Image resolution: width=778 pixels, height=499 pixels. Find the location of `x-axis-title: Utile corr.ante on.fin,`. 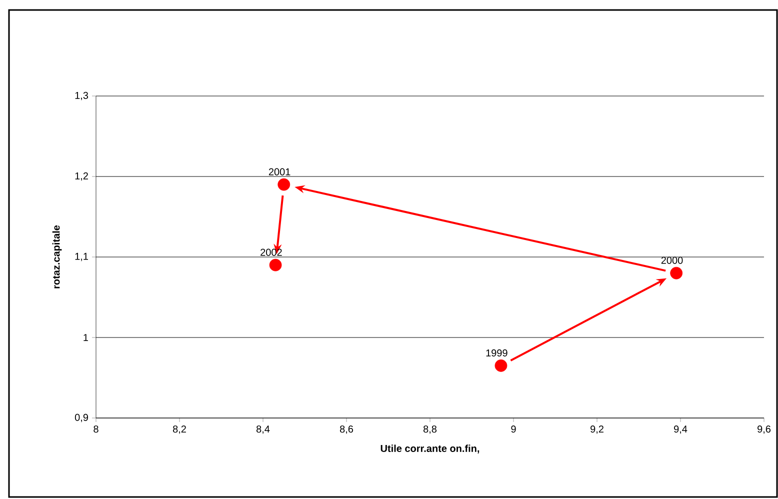

x-axis-title: Utile corr.ante on.fin, is located at coordinates (430, 449).